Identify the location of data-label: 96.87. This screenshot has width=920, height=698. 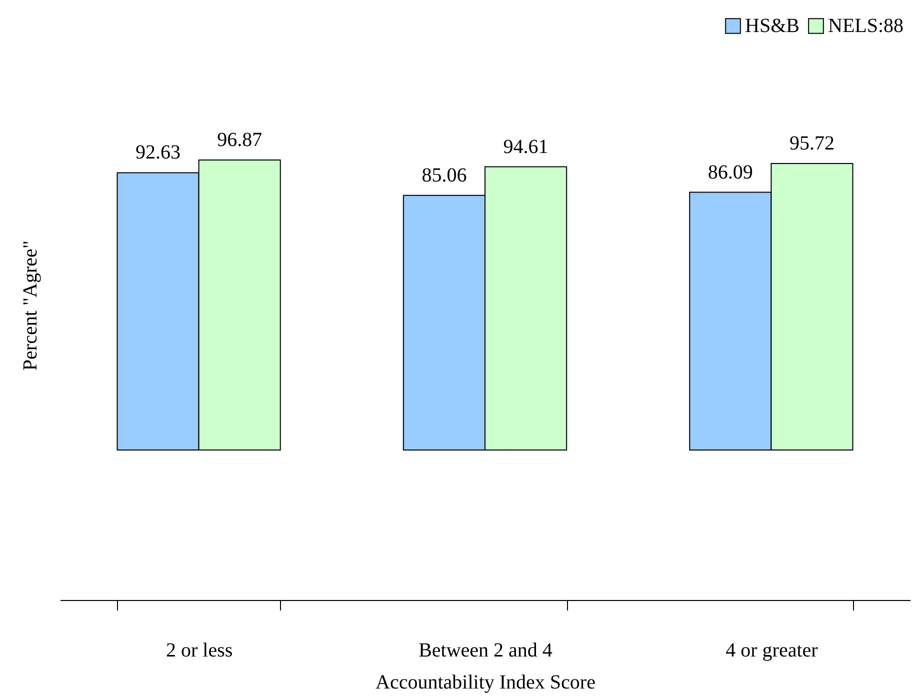
(239, 140).